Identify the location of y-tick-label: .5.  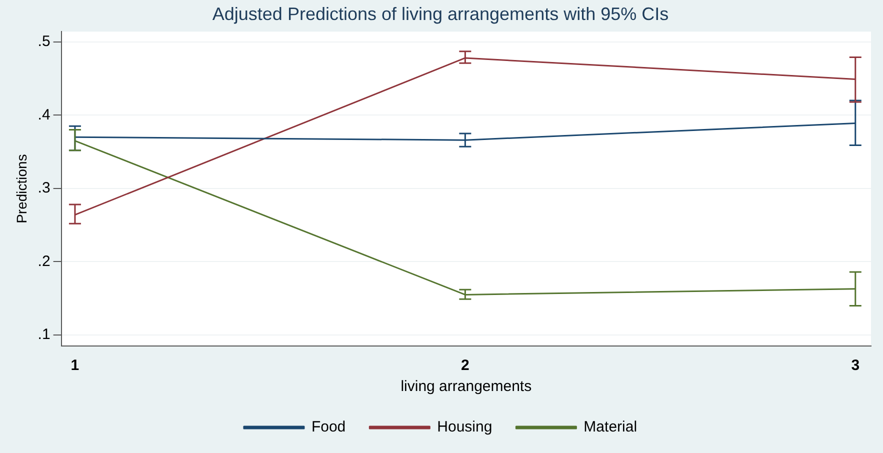
(44, 41).